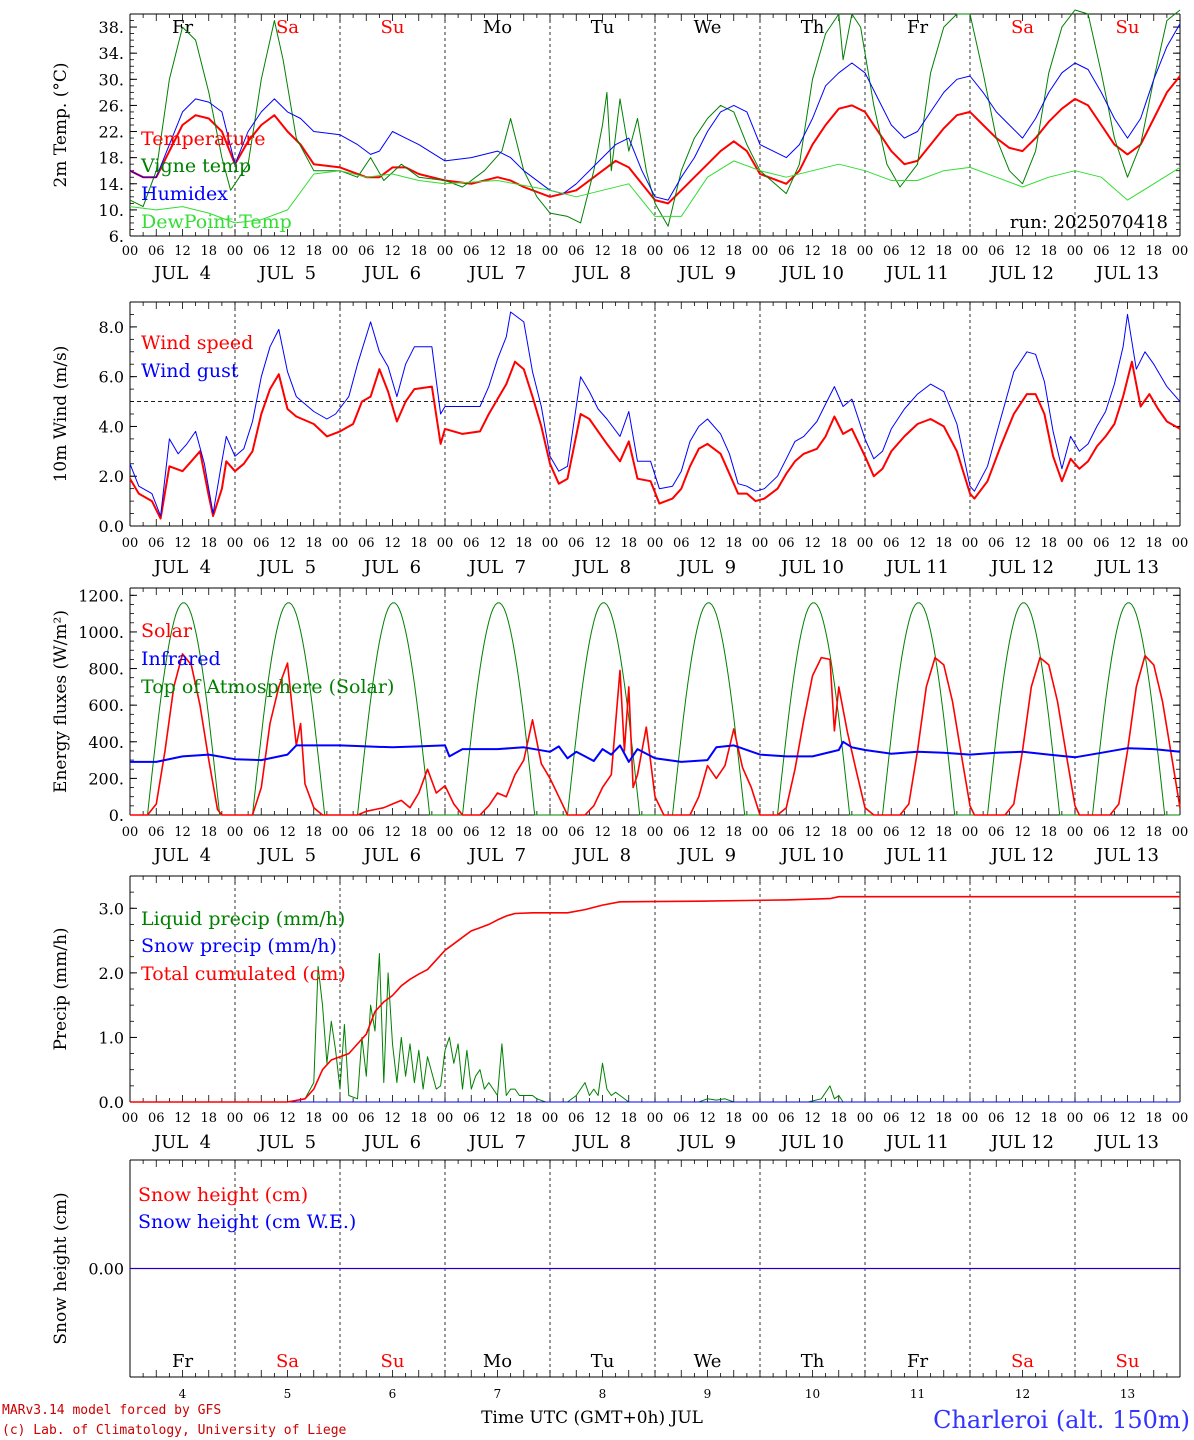  I want to click on y-tick-label: 18., so click(111, 158).